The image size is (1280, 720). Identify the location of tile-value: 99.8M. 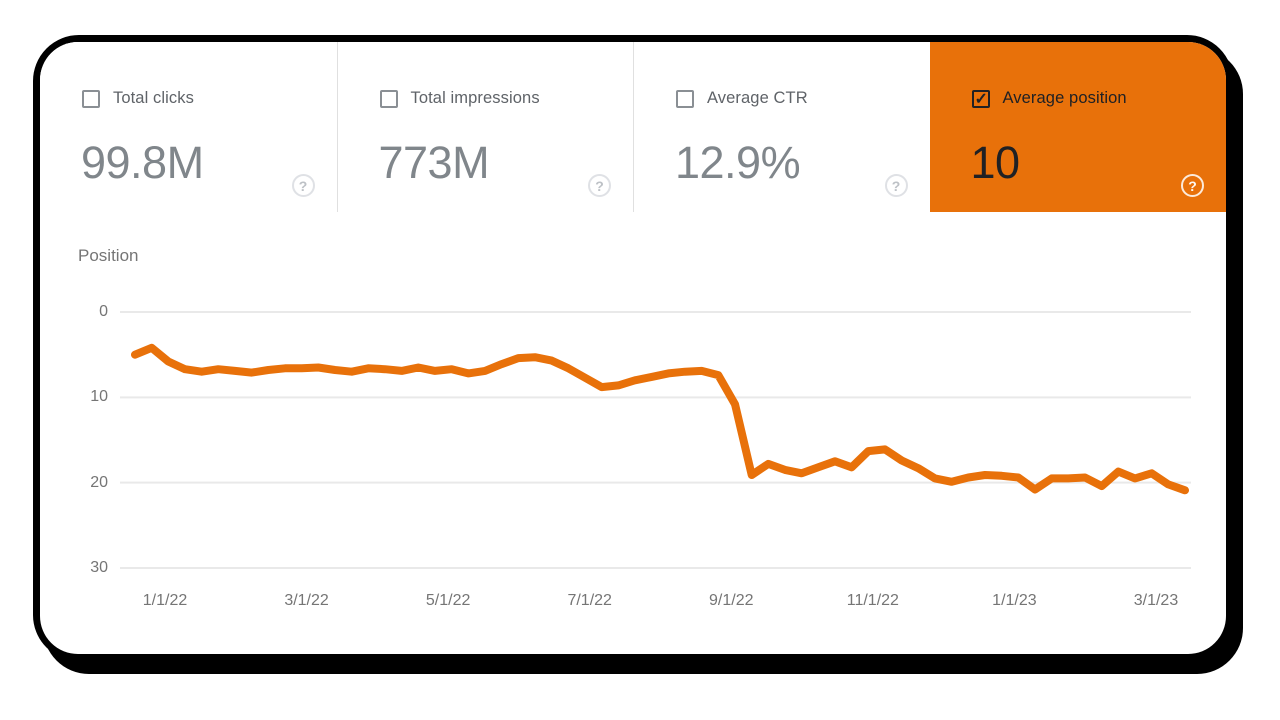
(142, 162).